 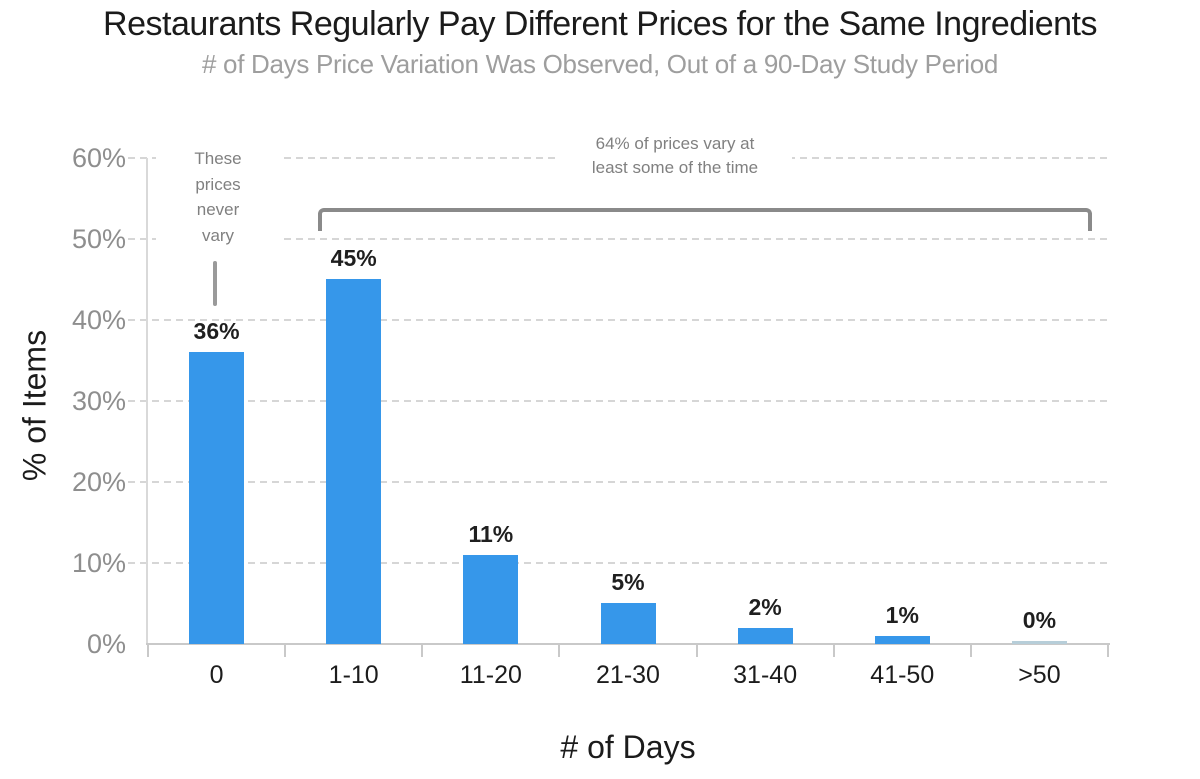 I want to click on bar-value-label: 1%, so click(x=902, y=615).